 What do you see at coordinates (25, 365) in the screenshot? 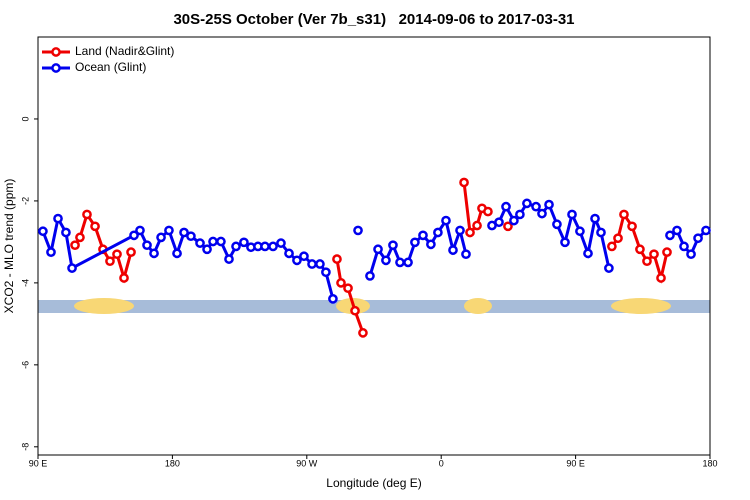
I see `y-tick-label: -6` at bounding box center [25, 365].